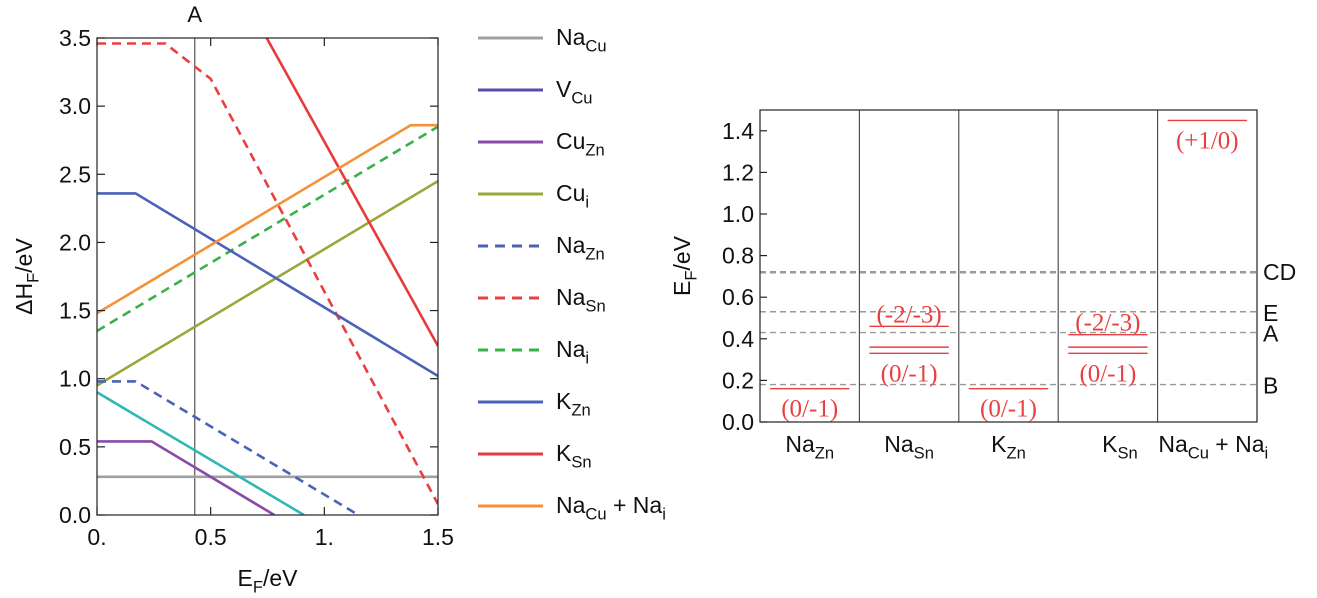 Image resolution: width=1317 pixels, height=598 pixels. What do you see at coordinates (573, 403) in the screenshot?
I see `legend-label-7: KZn` at bounding box center [573, 403].